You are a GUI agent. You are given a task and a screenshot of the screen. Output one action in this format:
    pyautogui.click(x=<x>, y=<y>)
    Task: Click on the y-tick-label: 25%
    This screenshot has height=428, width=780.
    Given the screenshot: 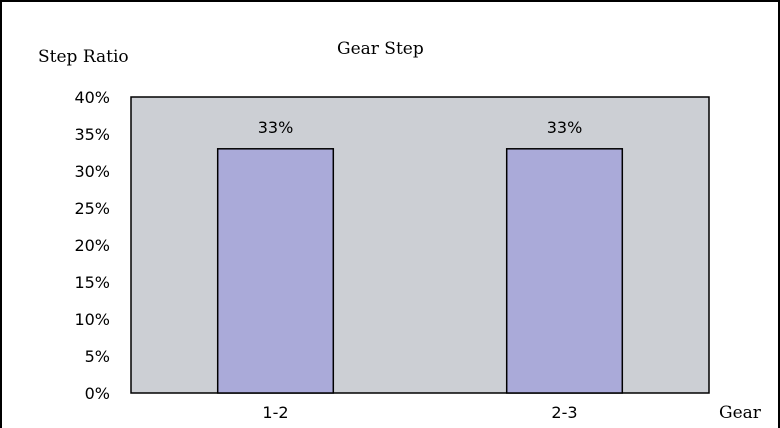 What is the action you would take?
    pyautogui.click(x=92, y=208)
    